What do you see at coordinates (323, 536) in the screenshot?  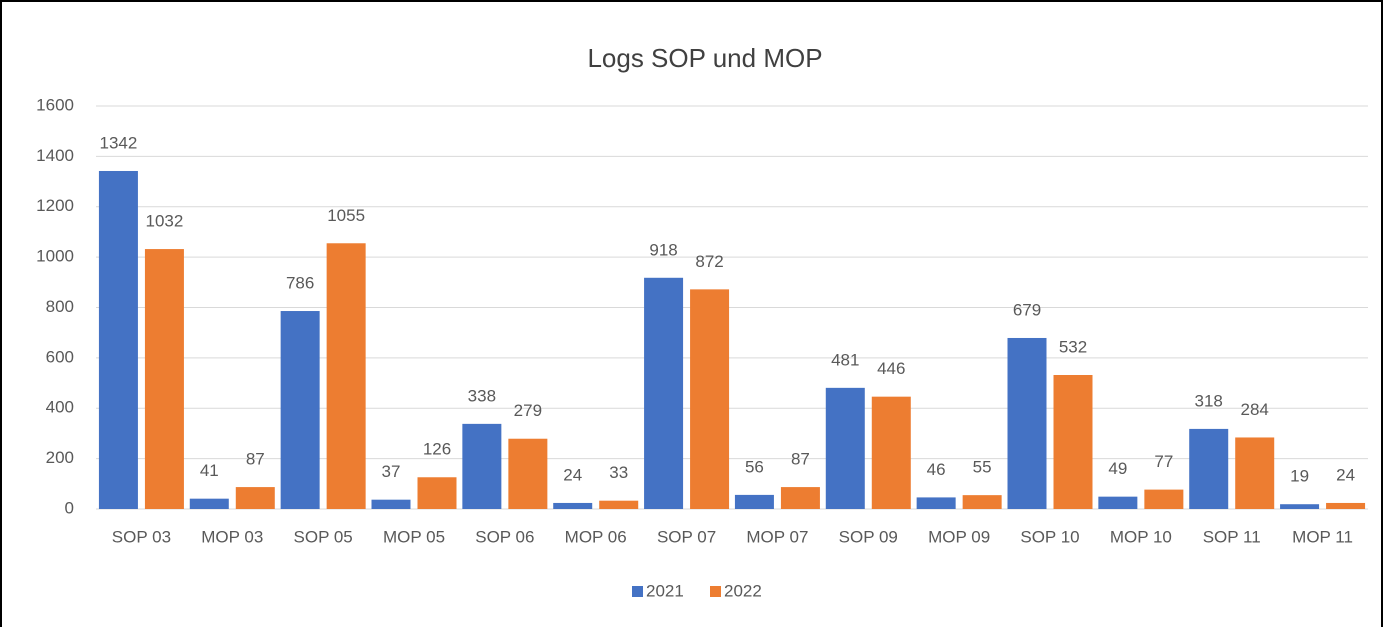 I see `x-tick-label: SOP 05` at bounding box center [323, 536].